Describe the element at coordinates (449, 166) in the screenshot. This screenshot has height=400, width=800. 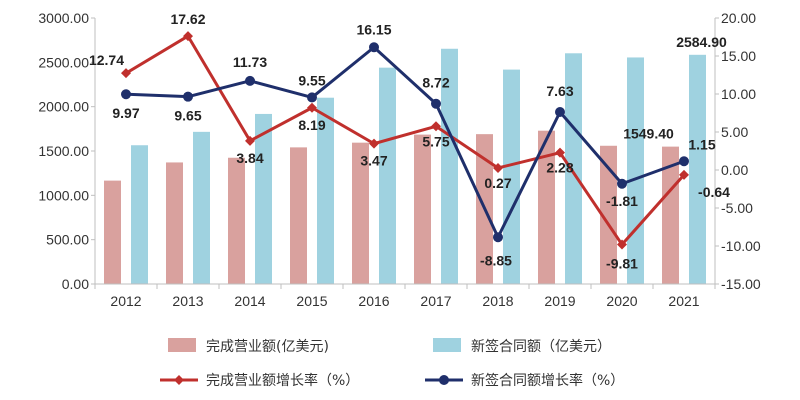
I see `bar-contract-2017` at that location.